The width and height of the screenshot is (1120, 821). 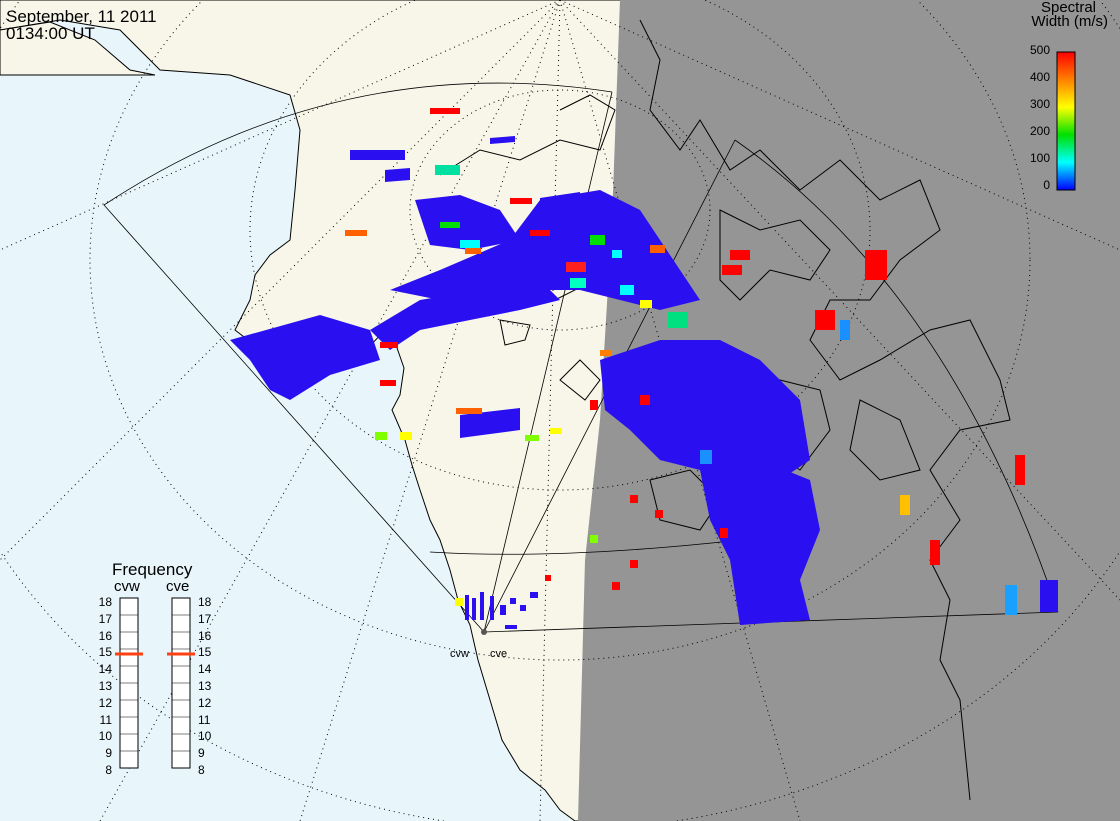 I want to click on legend-title-line2: Width (m/s), so click(x=1069, y=21).